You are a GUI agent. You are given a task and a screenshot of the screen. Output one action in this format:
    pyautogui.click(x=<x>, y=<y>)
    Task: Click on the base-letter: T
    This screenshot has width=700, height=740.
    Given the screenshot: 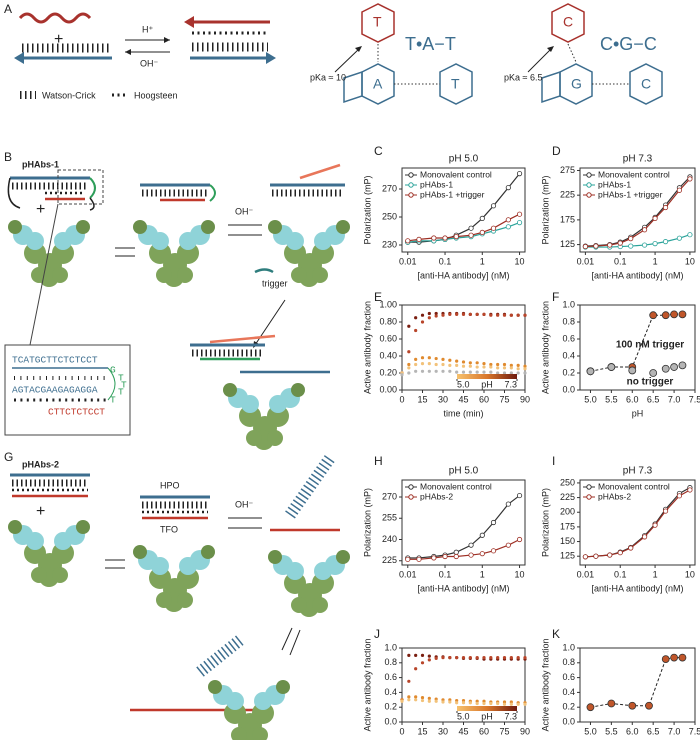 What is the action you would take?
    pyautogui.click(x=377, y=22)
    